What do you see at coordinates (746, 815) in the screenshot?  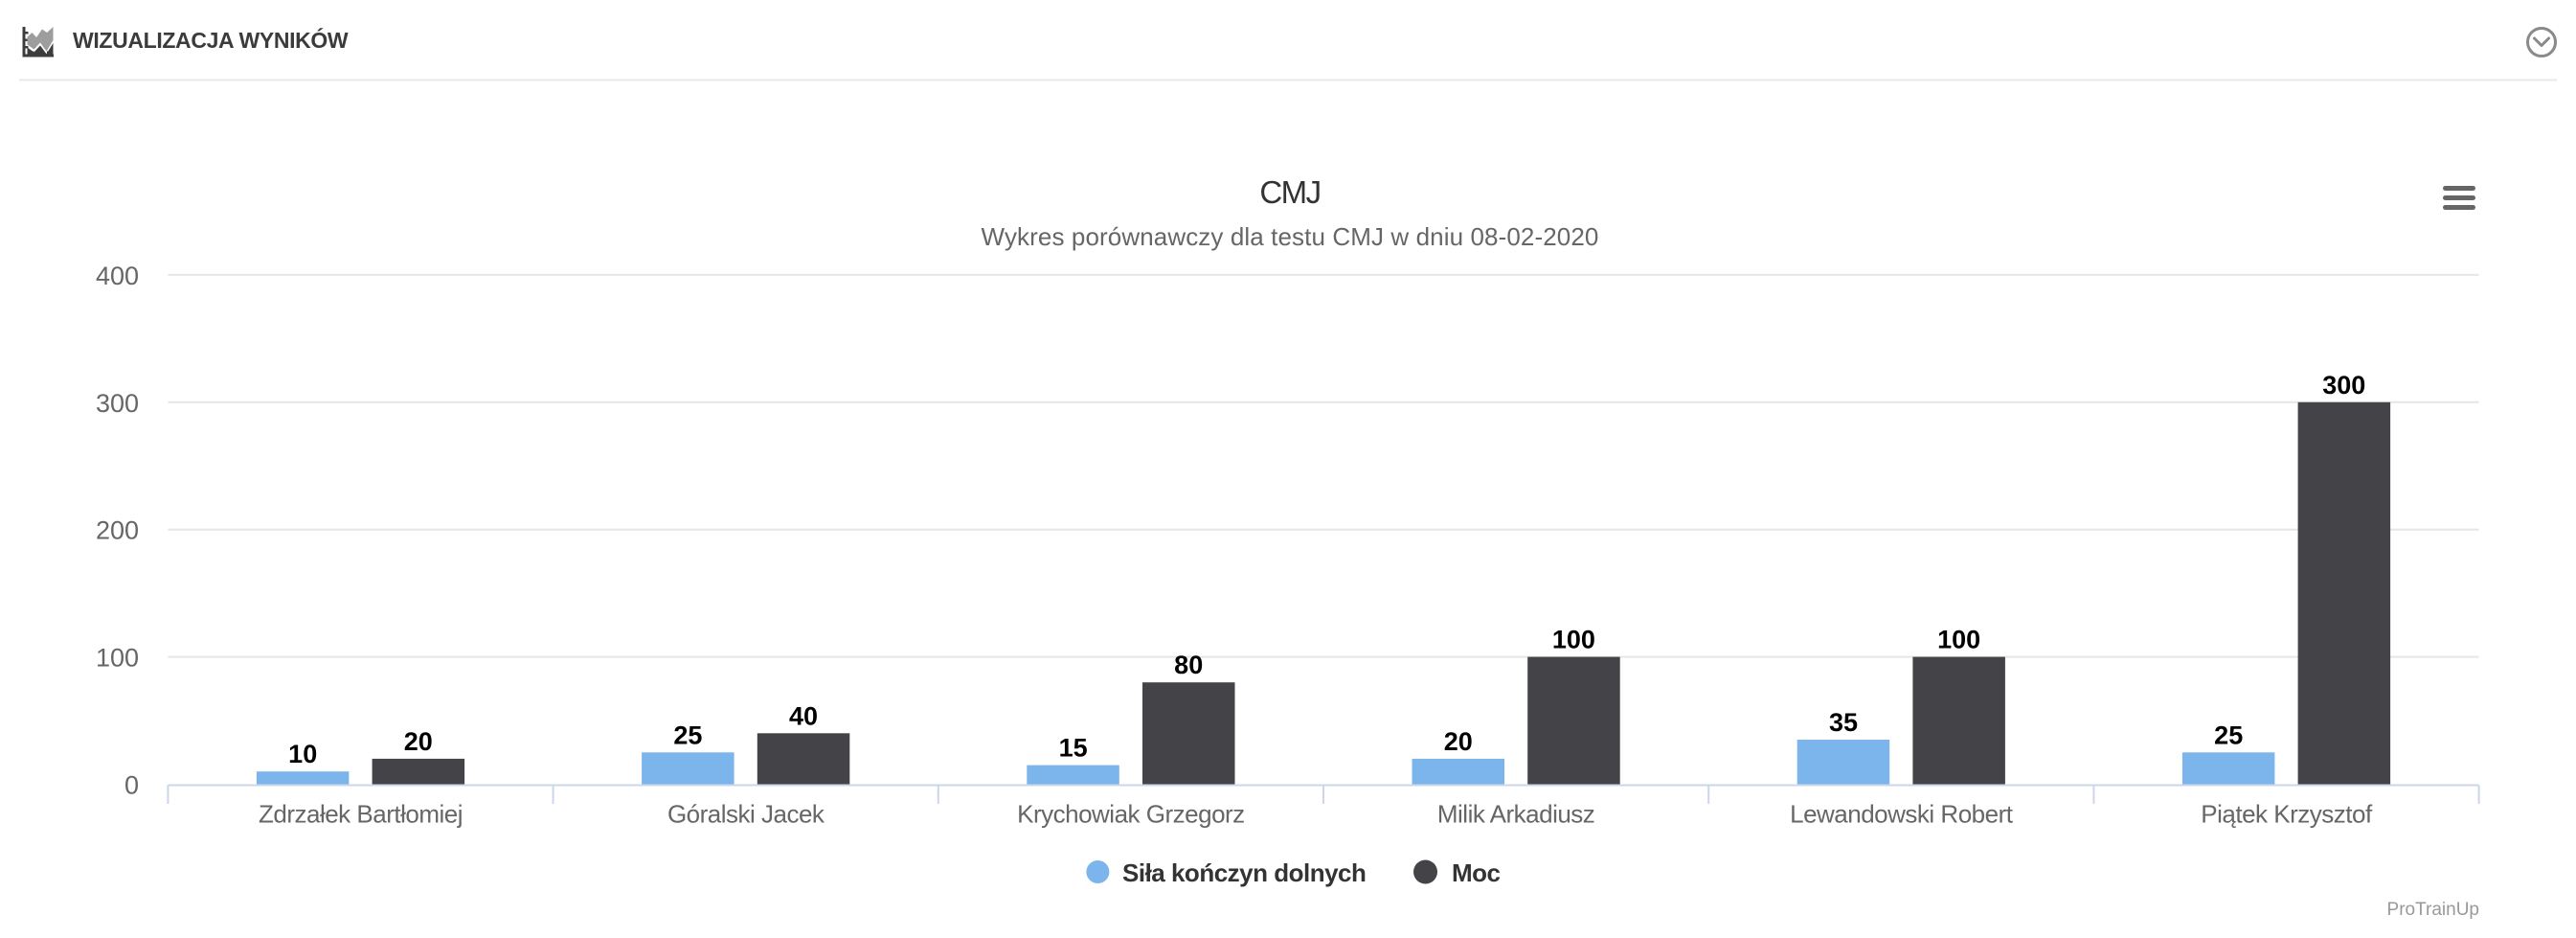 I see `svg-text: Góralski Jacek` at bounding box center [746, 815].